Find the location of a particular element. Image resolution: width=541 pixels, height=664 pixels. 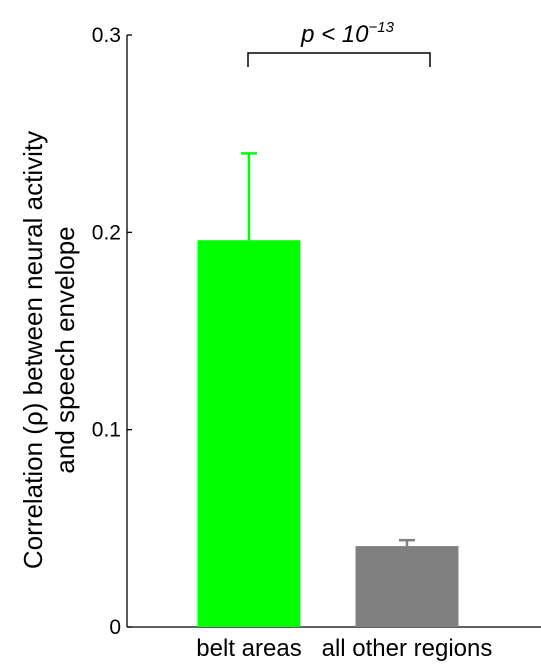

significance-label: p < 10−13 is located at coordinates (347, 33).